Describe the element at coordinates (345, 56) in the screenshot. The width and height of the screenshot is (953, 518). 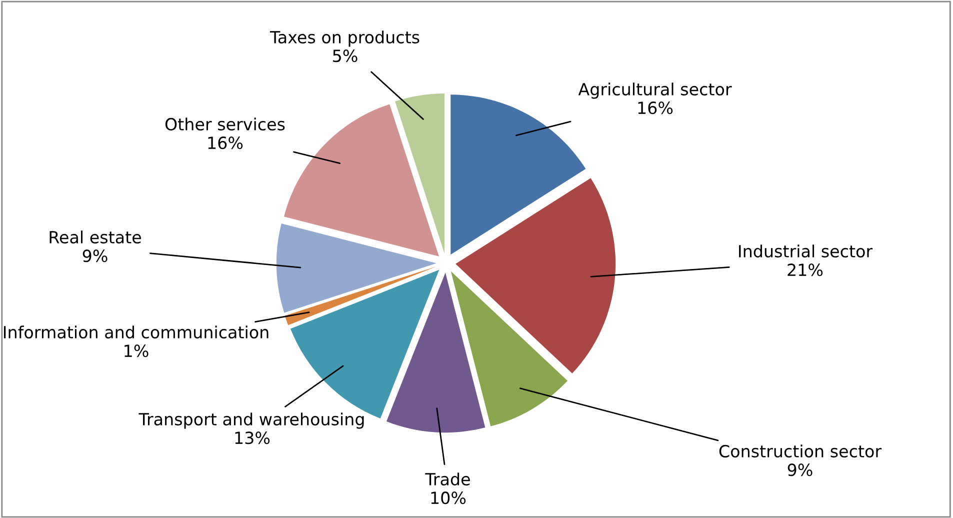
I see `data-label: 5%` at that location.